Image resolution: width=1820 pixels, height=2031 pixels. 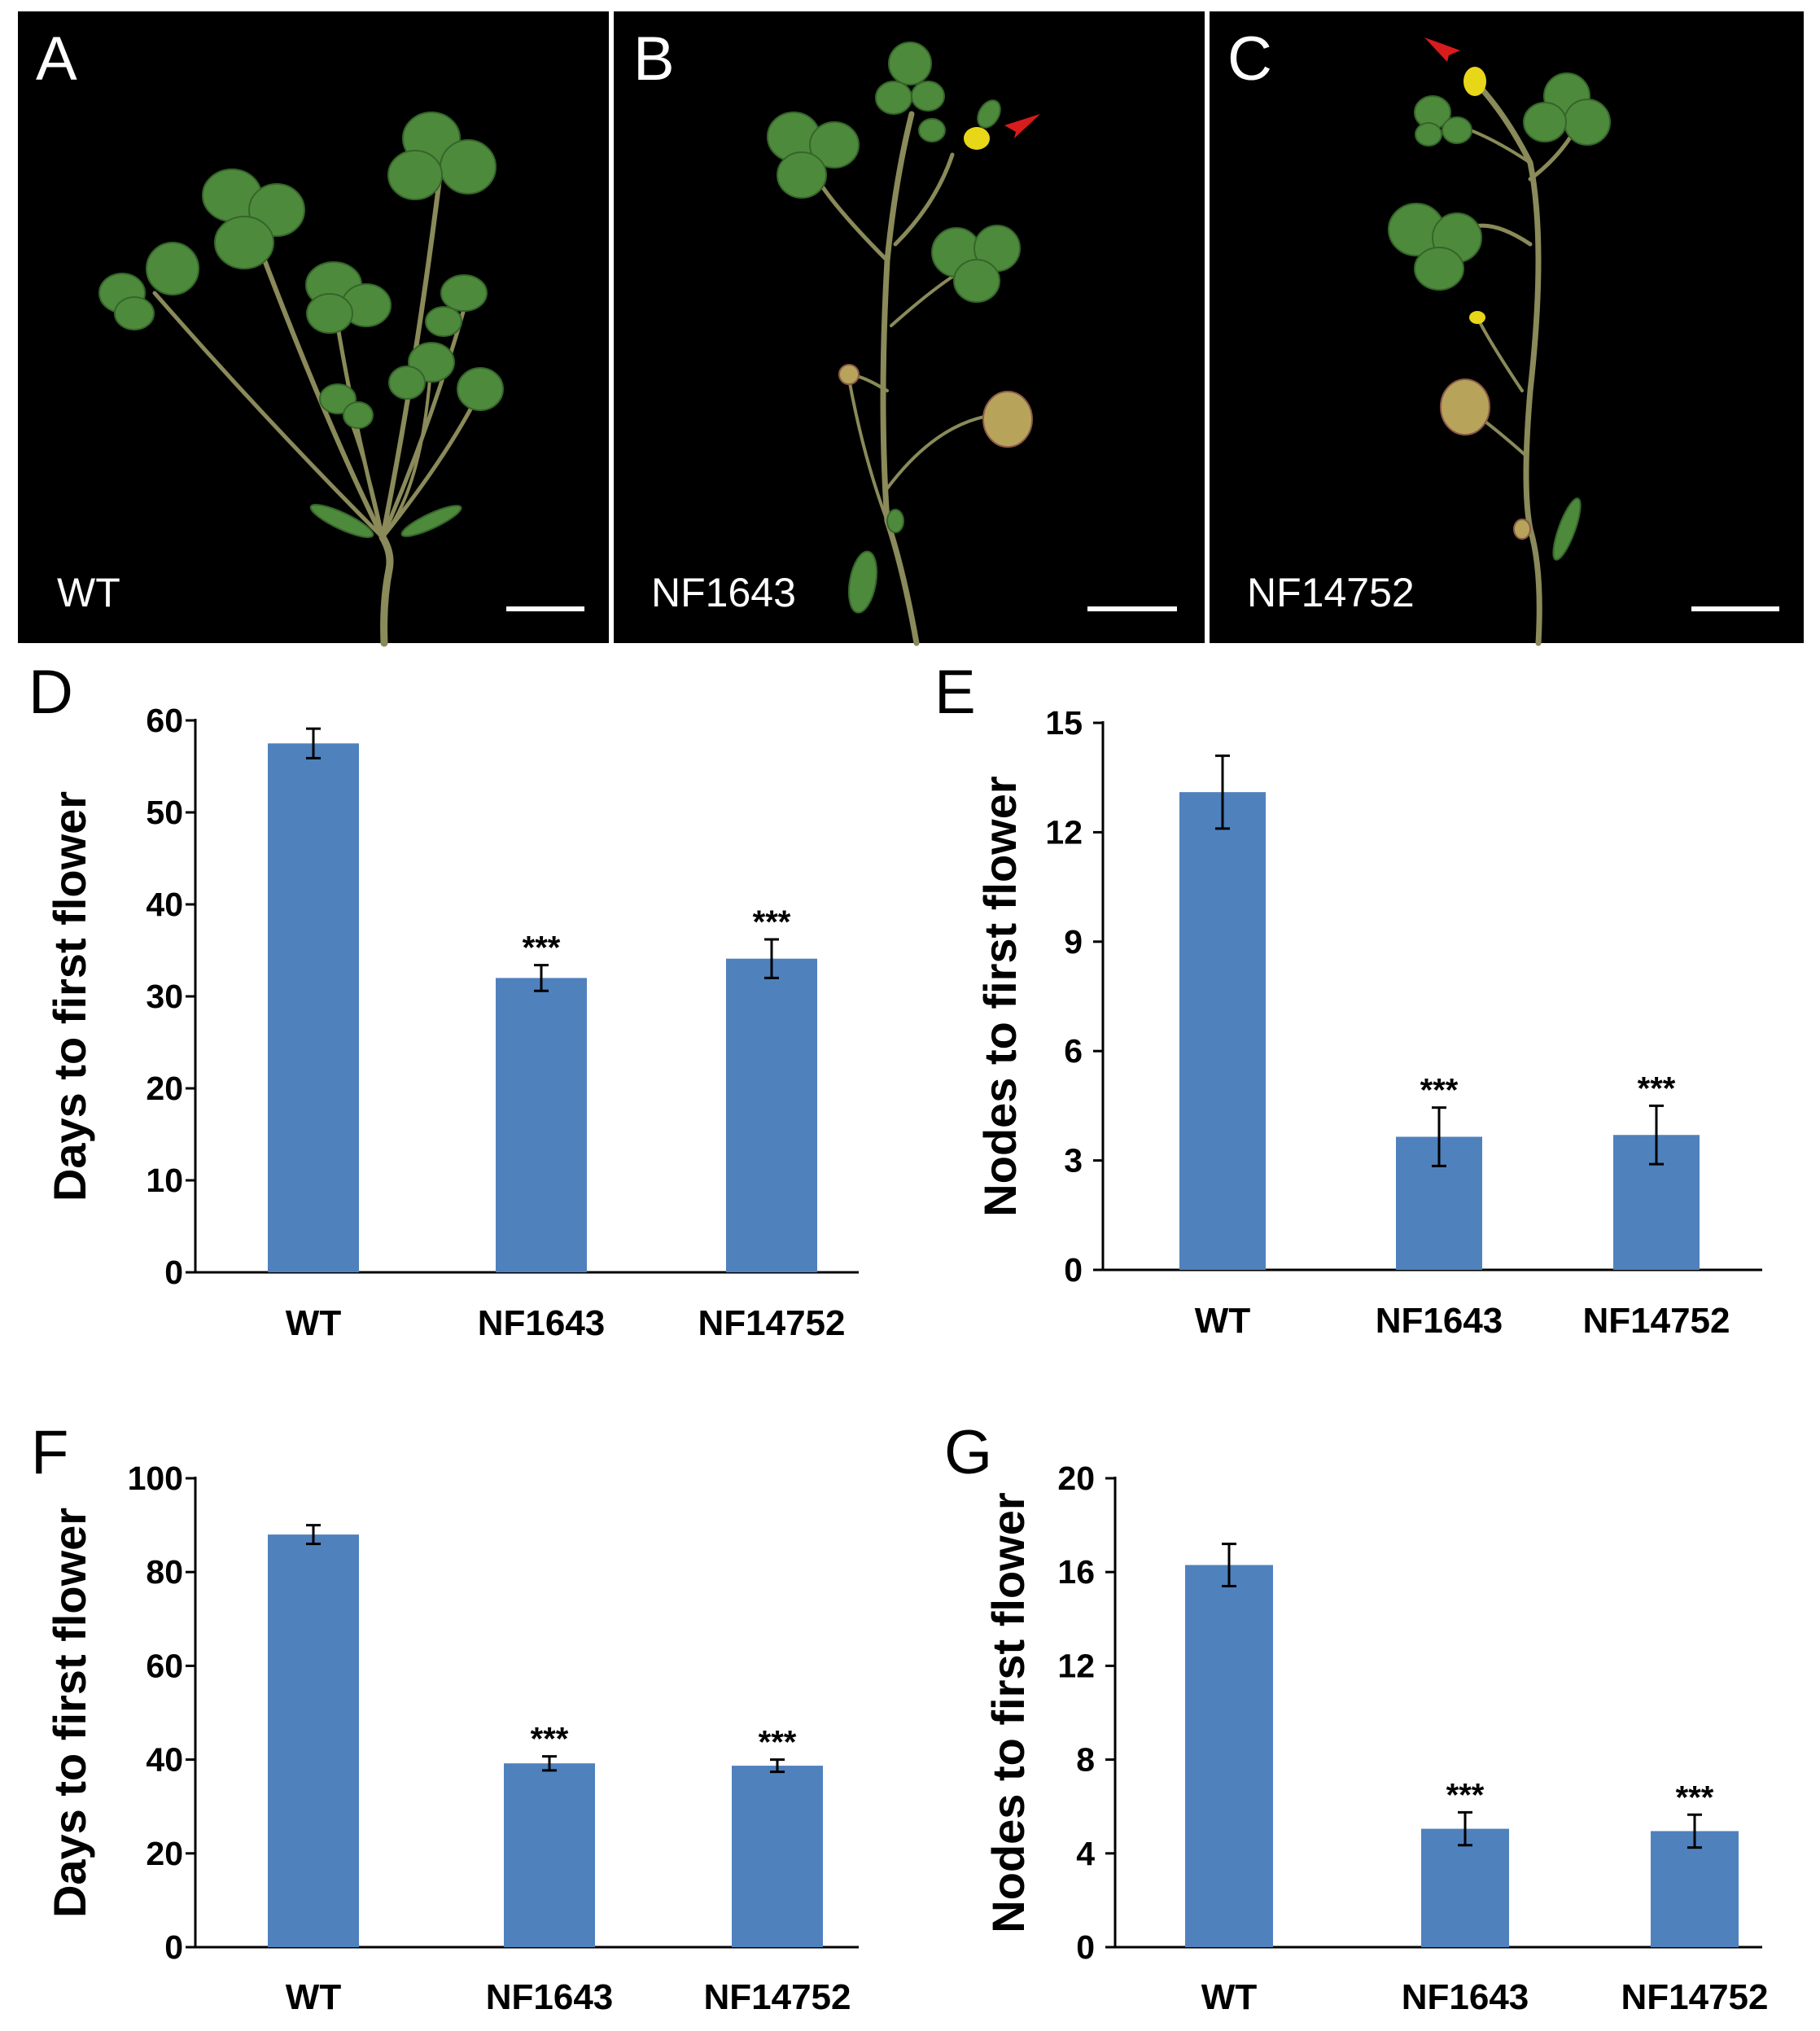 I want to click on category-label-f-0: WT, so click(x=314, y=1997).